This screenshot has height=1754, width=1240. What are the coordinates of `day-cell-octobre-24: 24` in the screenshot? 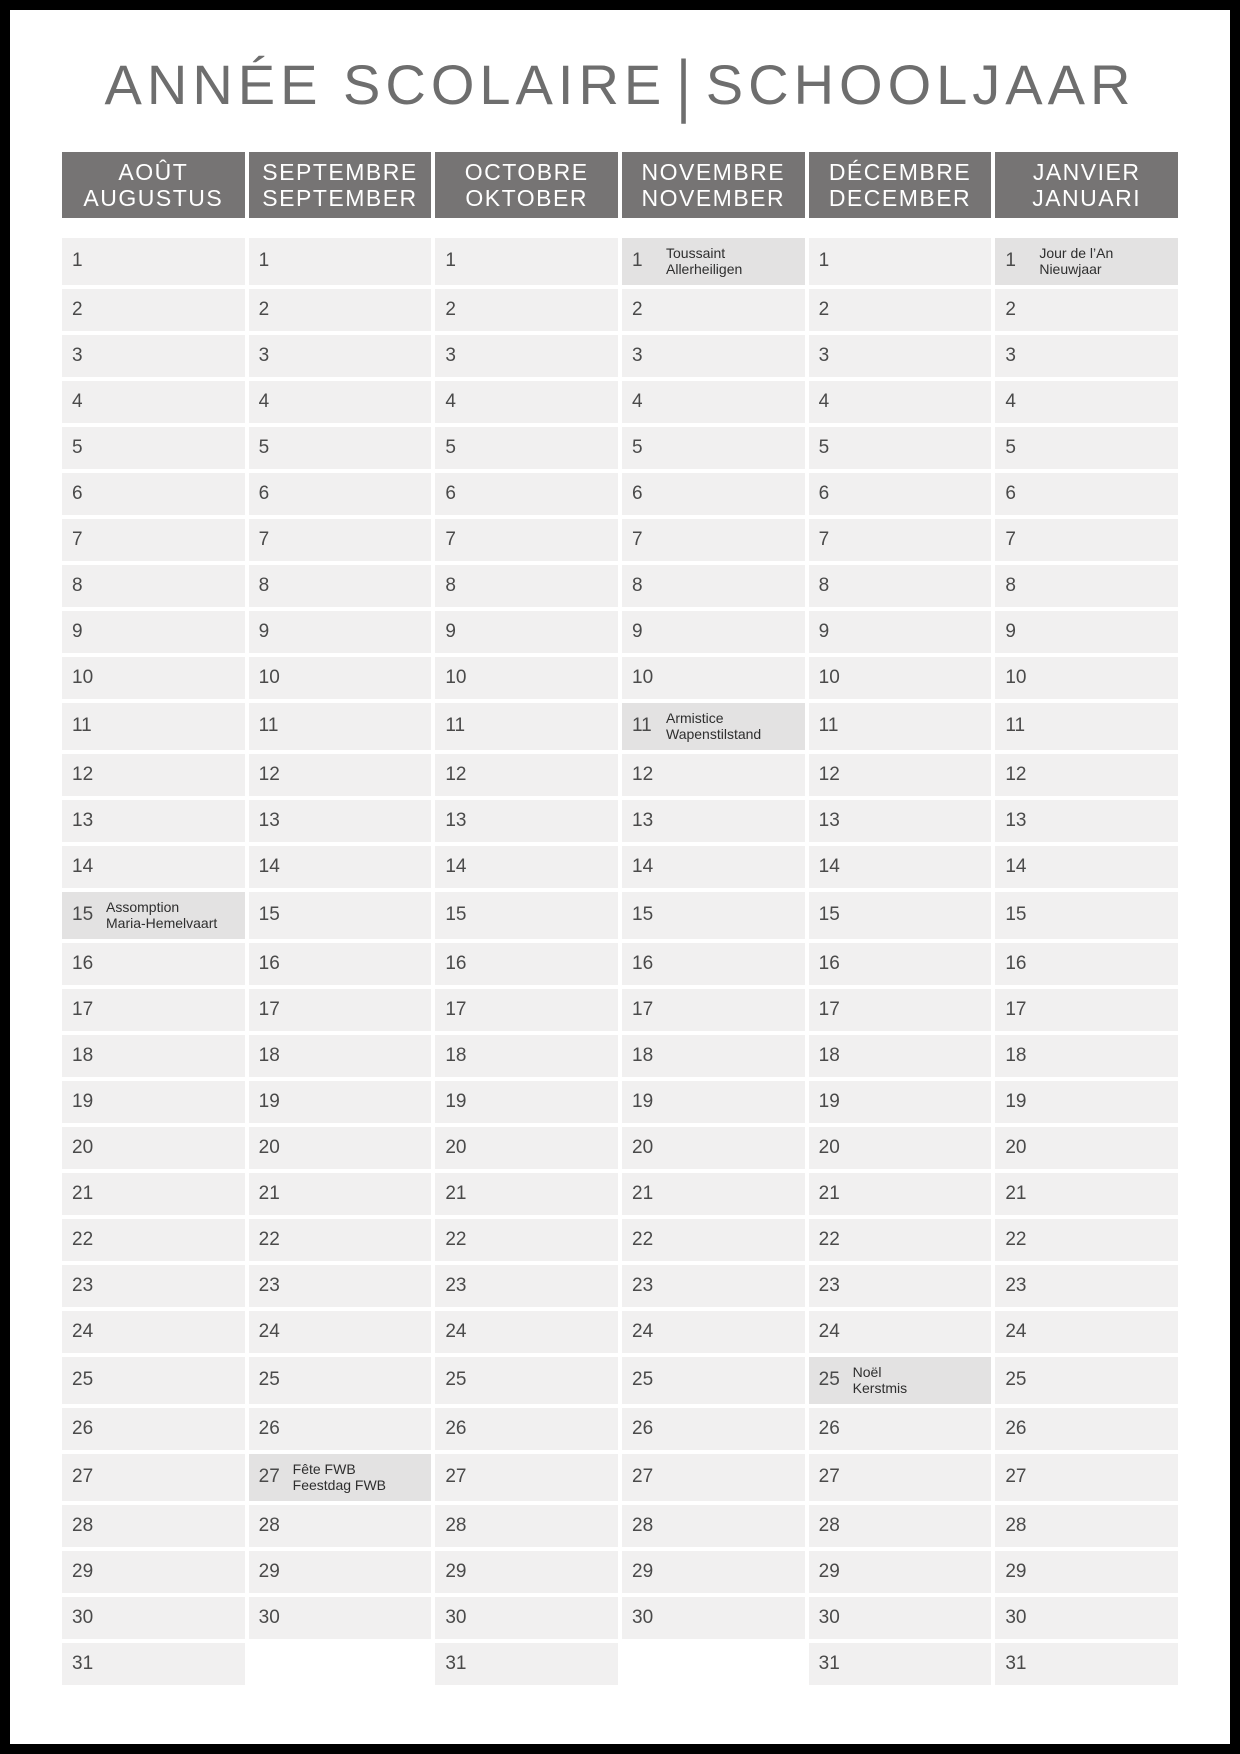 It's located at (526, 1331).